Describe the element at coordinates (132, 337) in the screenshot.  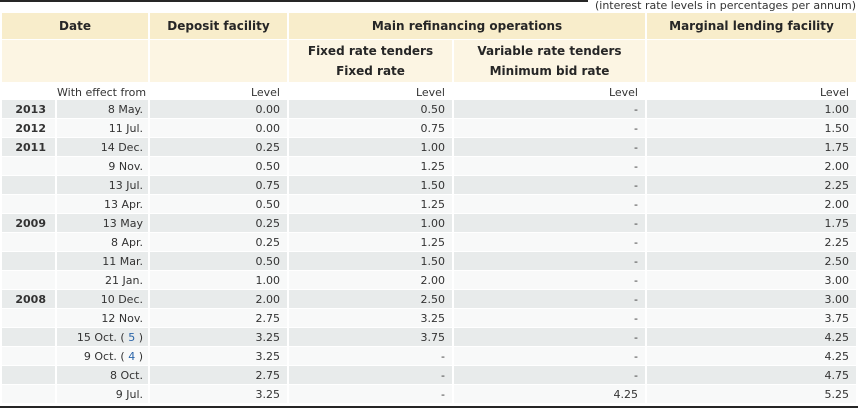
I see `footnote-link: 5` at that location.